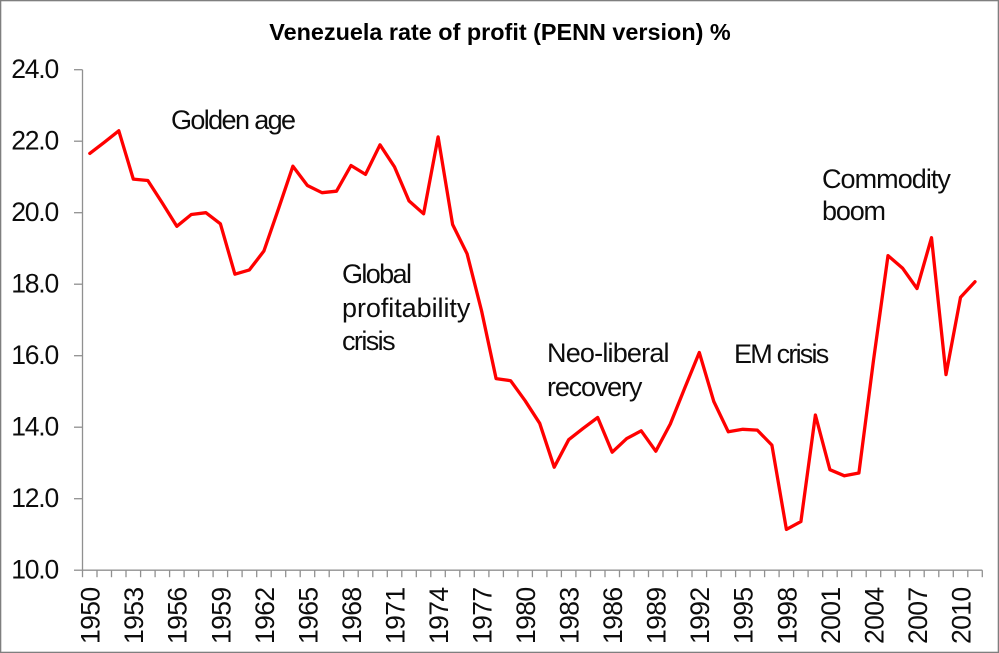 Image resolution: width=999 pixels, height=653 pixels. Describe the element at coordinates (368, 341) in the screenshot. I see `svg-text: crisis` at that location.